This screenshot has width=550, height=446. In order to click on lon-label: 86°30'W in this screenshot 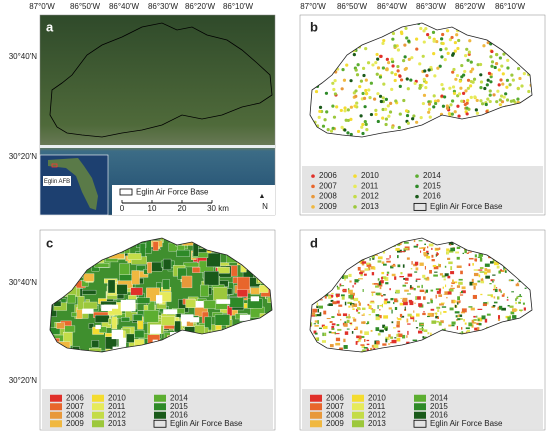, I will do `click(163, 6)`.